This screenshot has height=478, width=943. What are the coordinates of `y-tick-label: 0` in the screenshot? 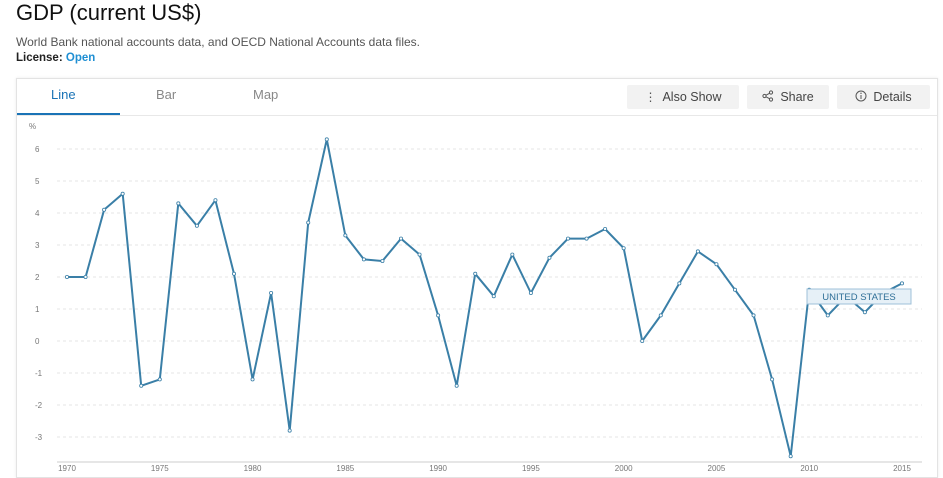 It's located at (37, 341).